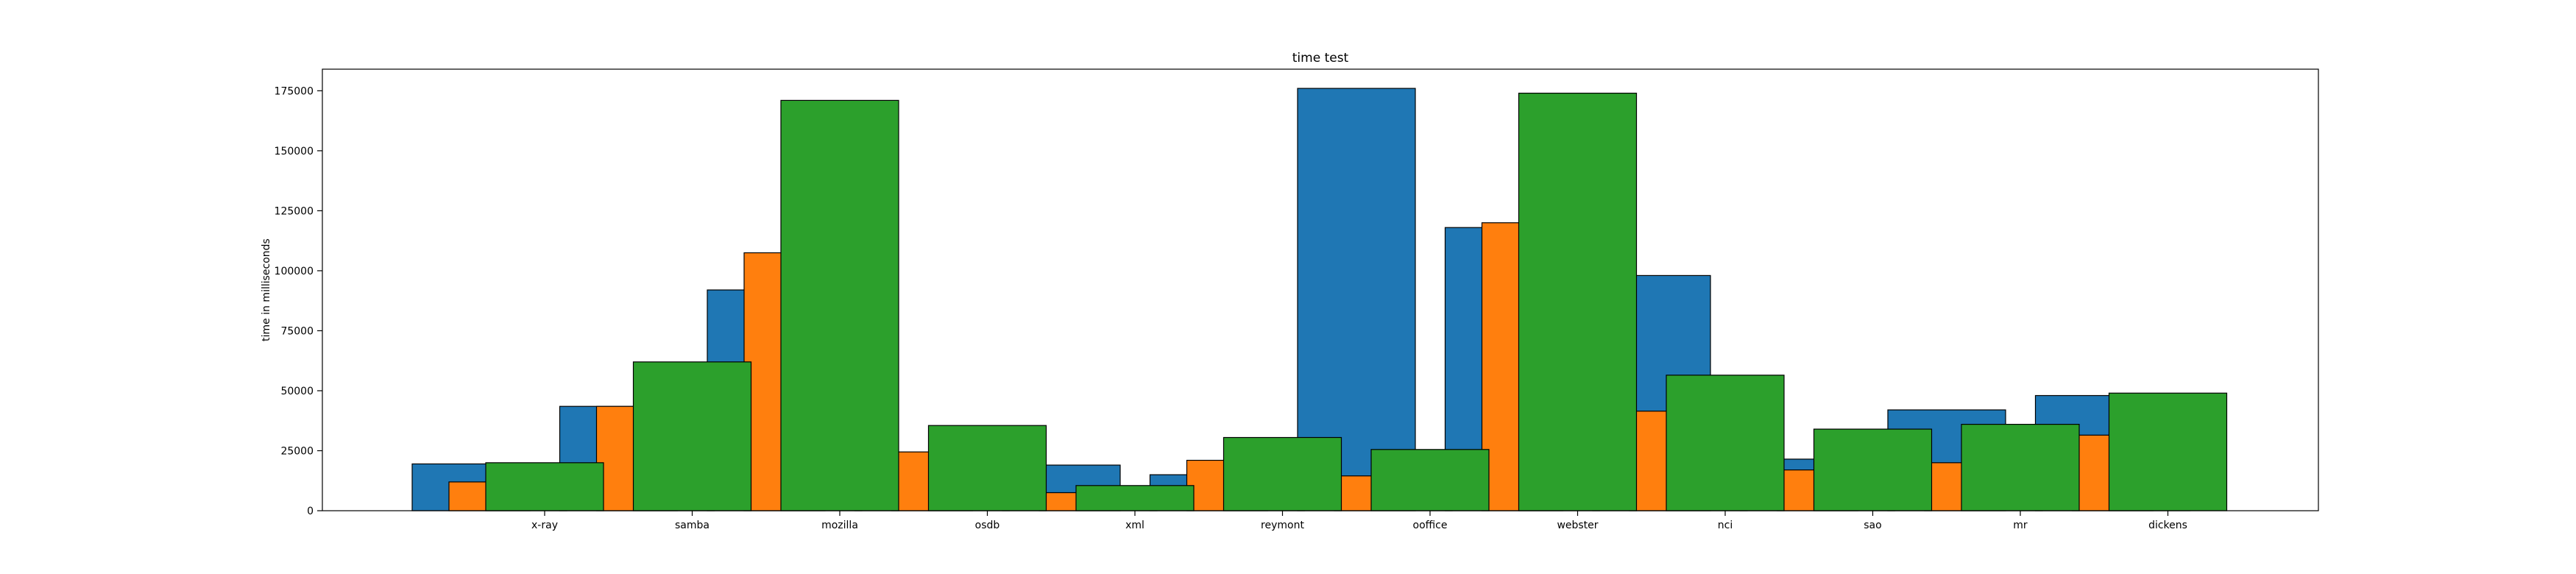 This screenshot has width=2576, height=574. What do you see at coordinates (1282, 473) in the screenshot?
I see `bar-series-3-reymont` at bounding box center [1282, 473].